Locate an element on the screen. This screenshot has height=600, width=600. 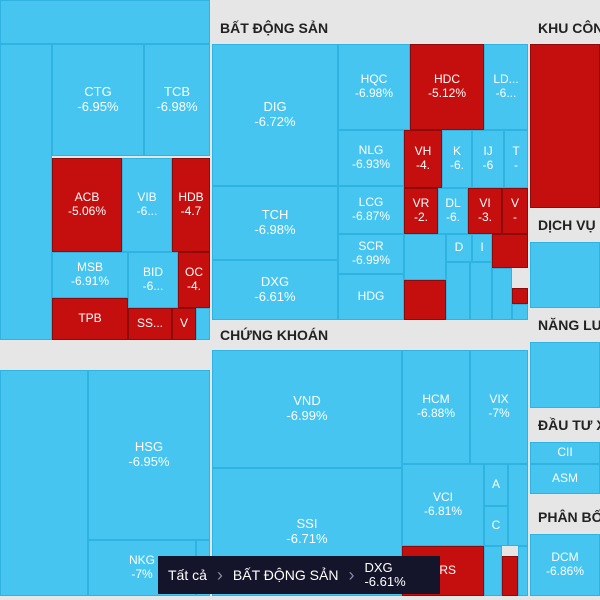
ticker-tile-i: I is located at coordinates (482, 248).